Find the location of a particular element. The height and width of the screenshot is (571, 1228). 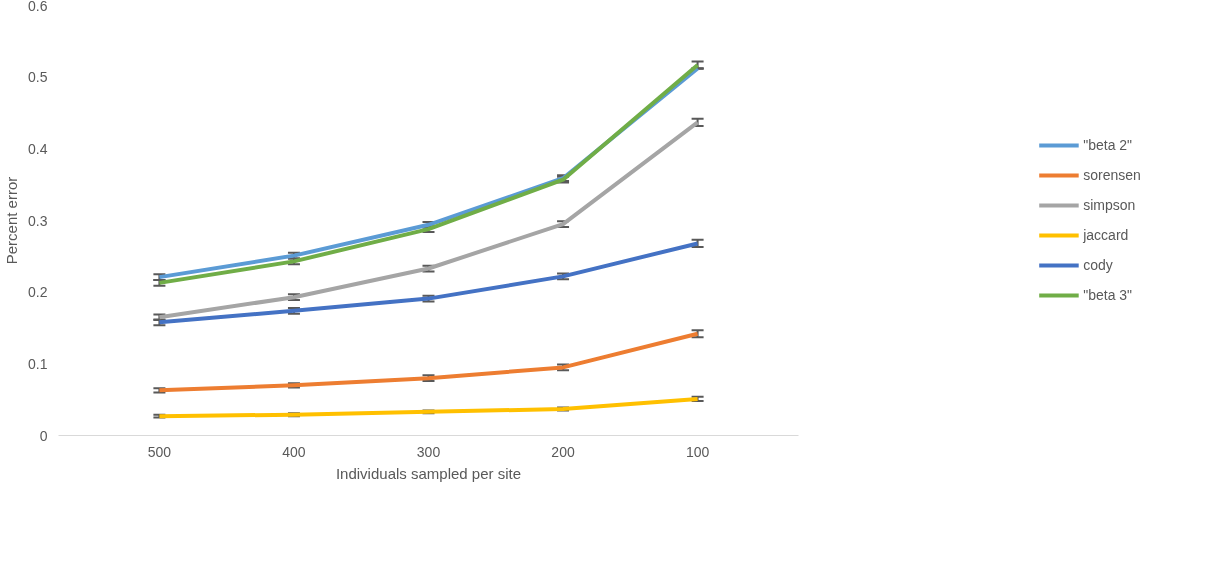

y-axis-title: Percent error is located at coordinates (12, 220).